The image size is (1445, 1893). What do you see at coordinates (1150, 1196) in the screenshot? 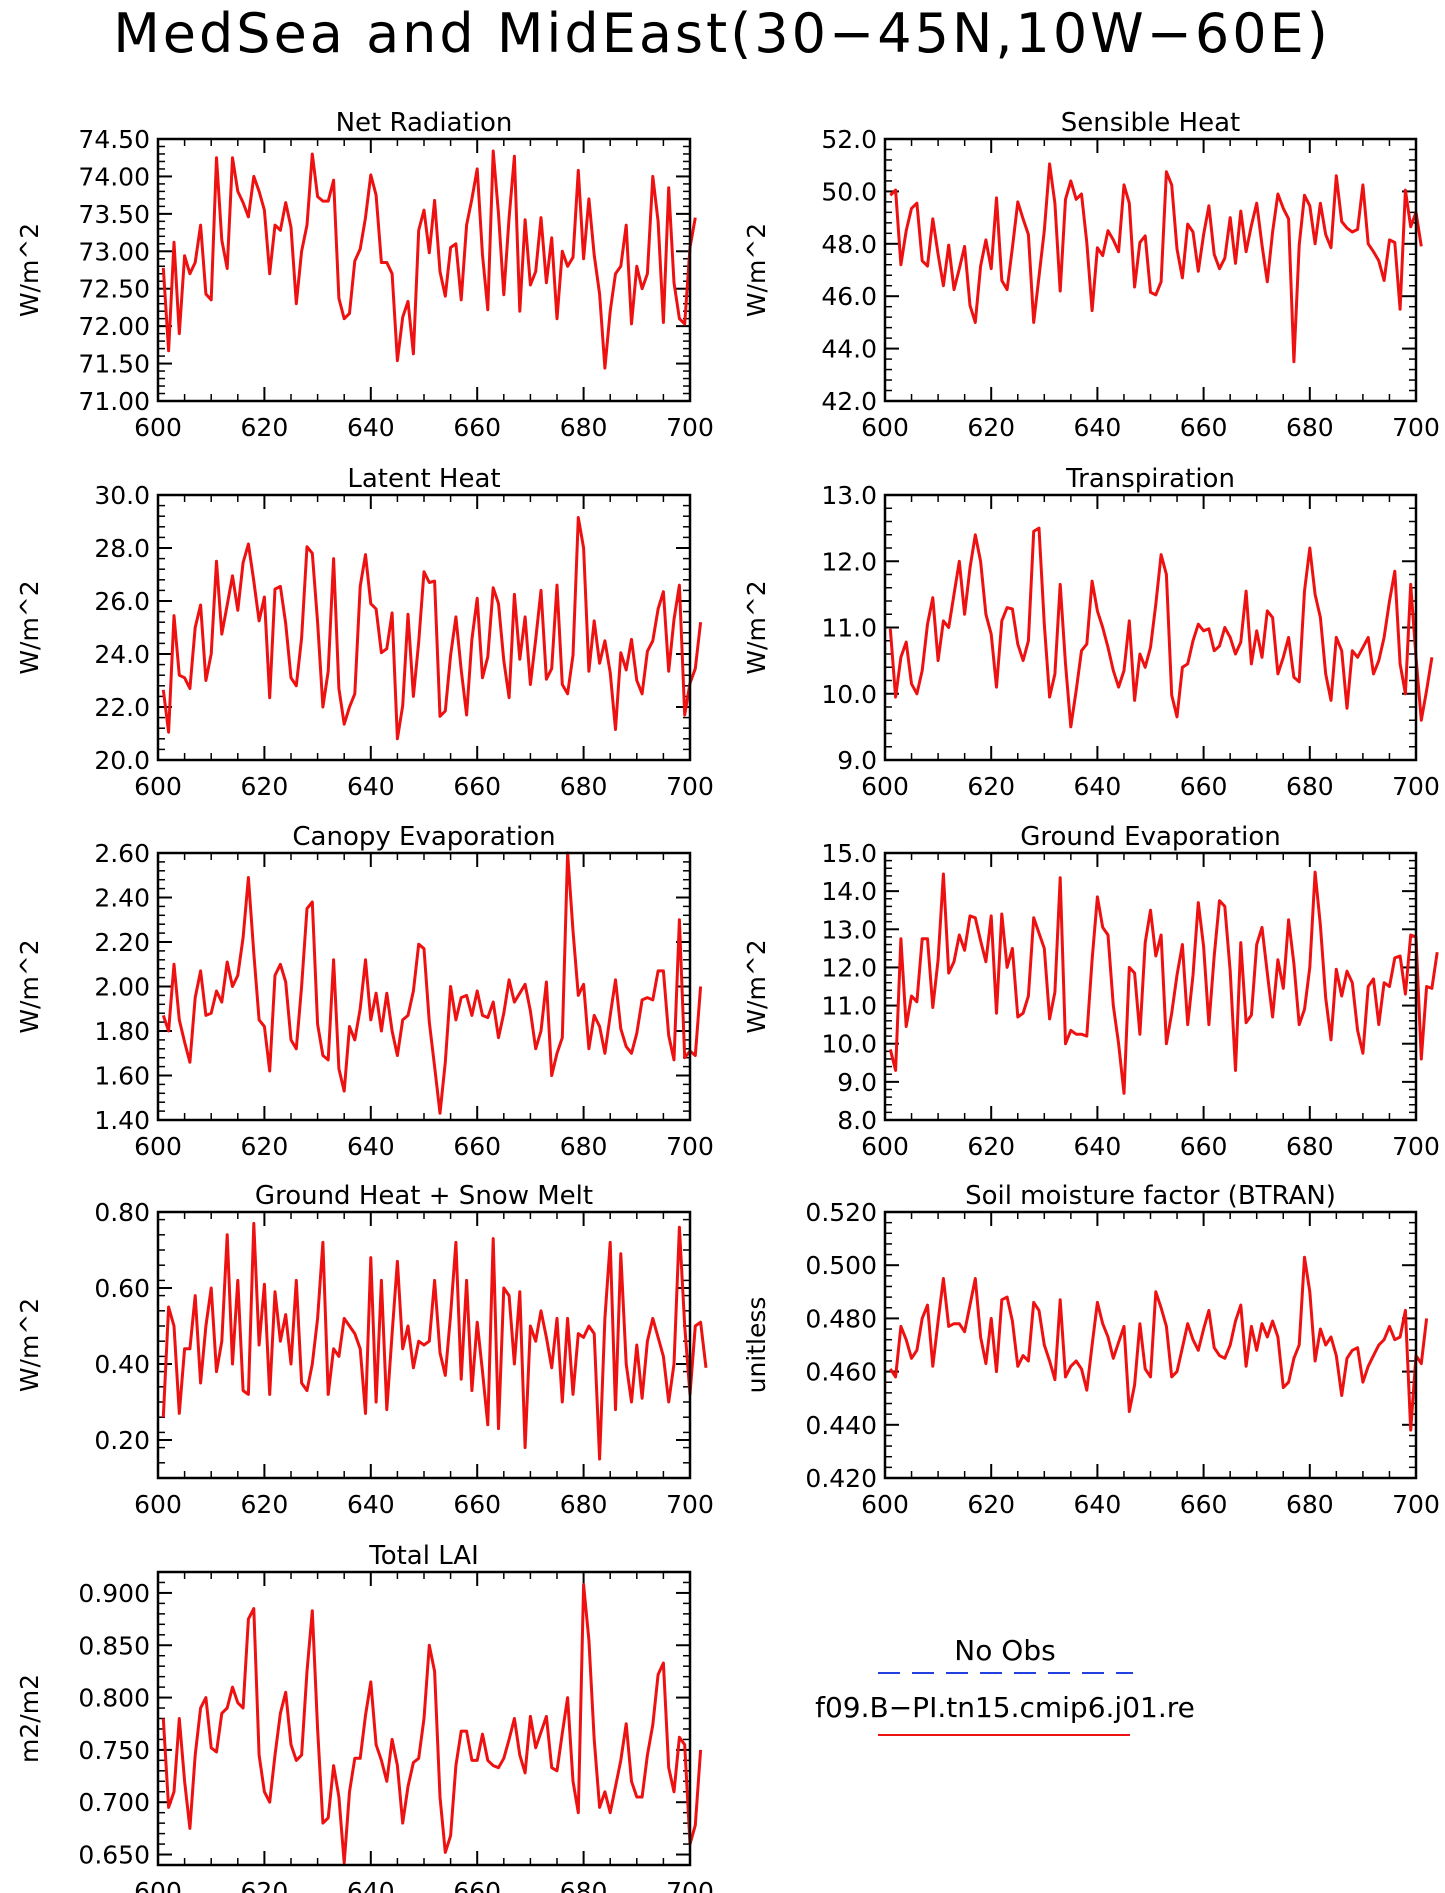
I see `panel-title: Soil moisture factor (BTRAN)` at bounding box center [1150, 1196].